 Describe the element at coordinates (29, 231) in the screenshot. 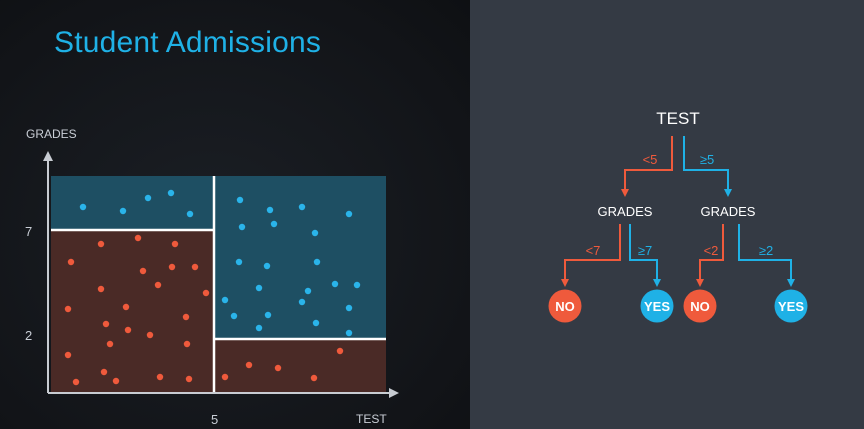

I see `y-tick-7: 7` at that location.